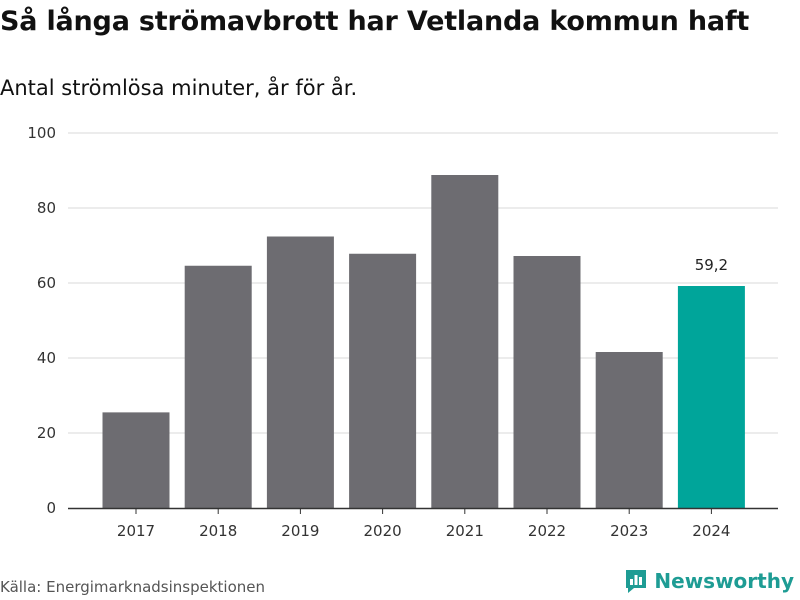  Describe the element at coordinates (136, 531) in the screenshot. I see `x-tick-label: 2017` at that location.